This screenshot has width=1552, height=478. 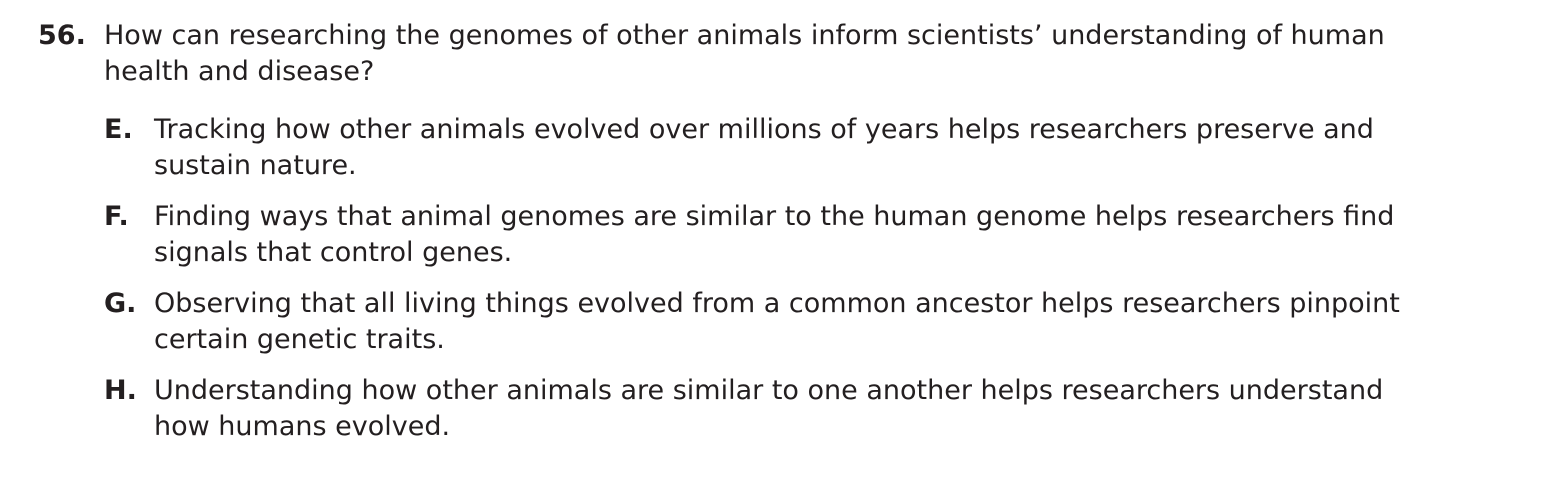 What do you see at coordinates (302, 426) in the screenshot?
I see `choice-text-line-2: how humans evolved.` at bounding box center [302, 426].